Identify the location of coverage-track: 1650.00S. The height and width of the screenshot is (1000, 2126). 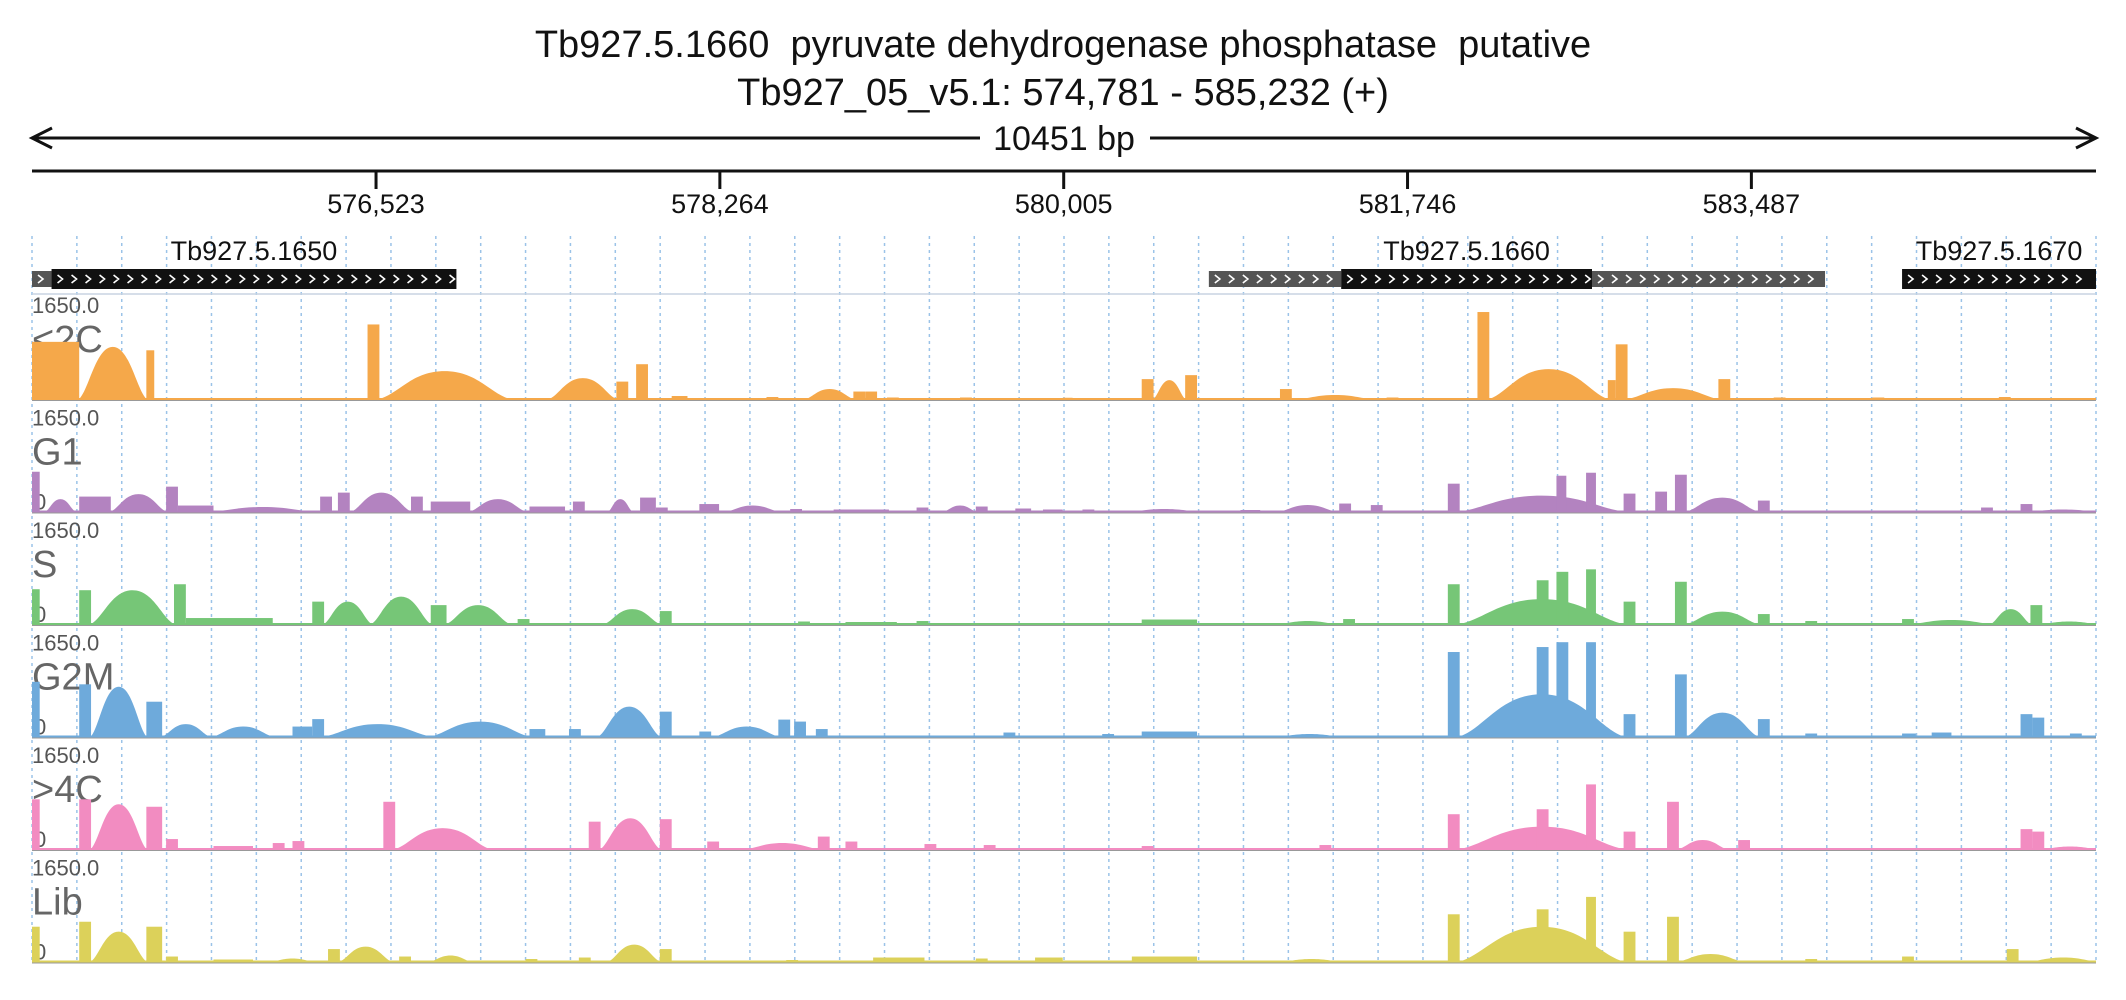
(1064, 572).